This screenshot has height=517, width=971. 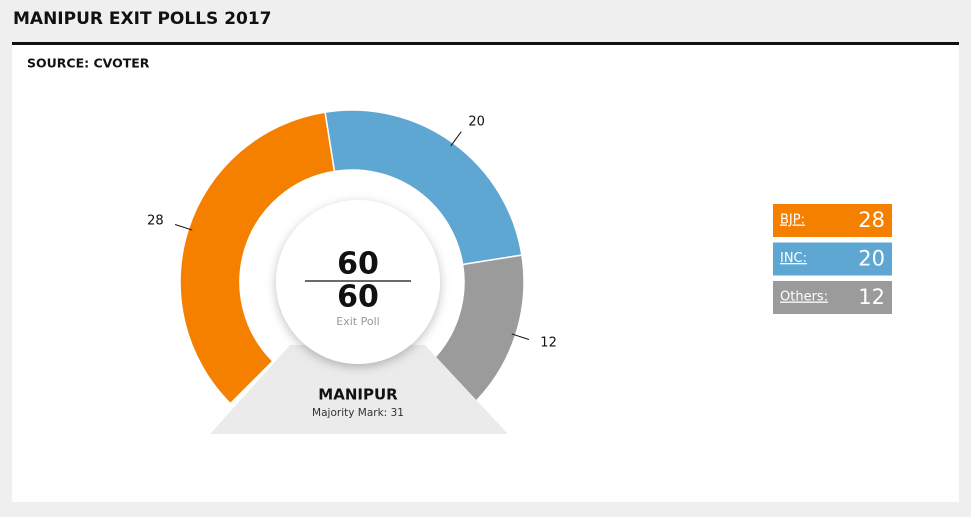 What do you see at coordinates (397, 413) in the screenshot?
I see `majority-value: 31` at bounding box center [397, 413].